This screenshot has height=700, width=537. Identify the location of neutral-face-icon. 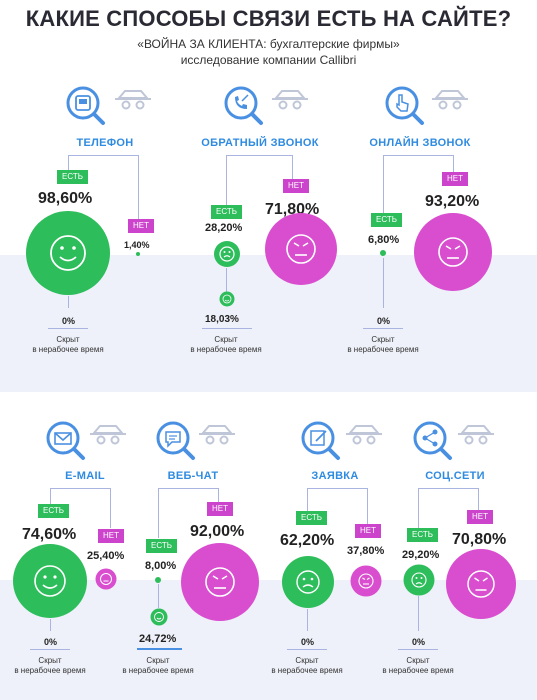
(106, 579).